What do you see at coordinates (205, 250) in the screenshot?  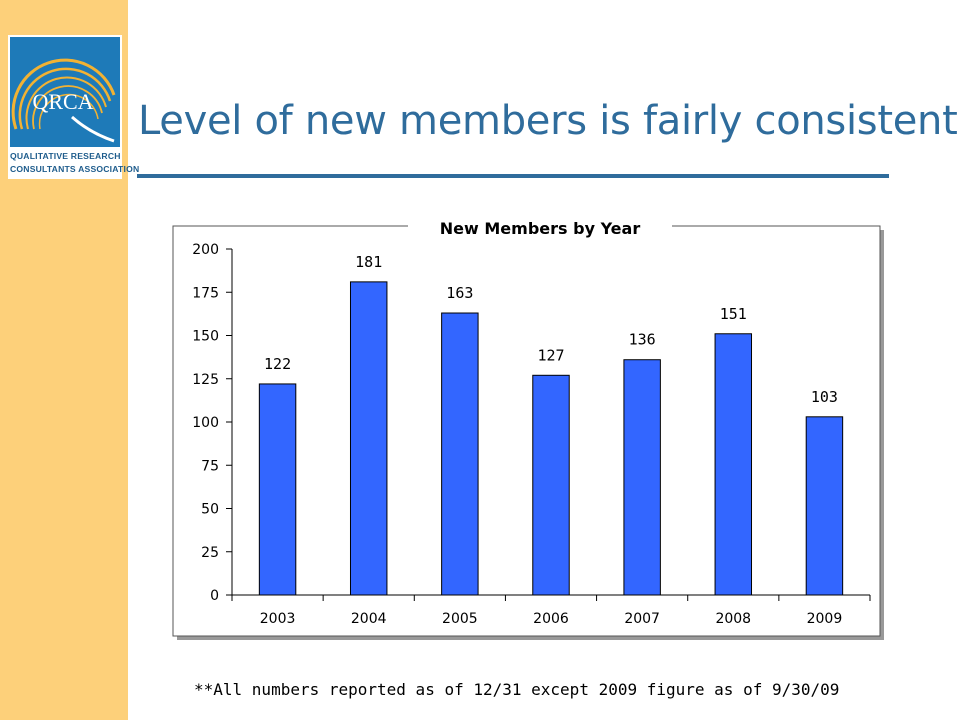 I see `y-tick-label: 200` at bounding box center [205, 250].